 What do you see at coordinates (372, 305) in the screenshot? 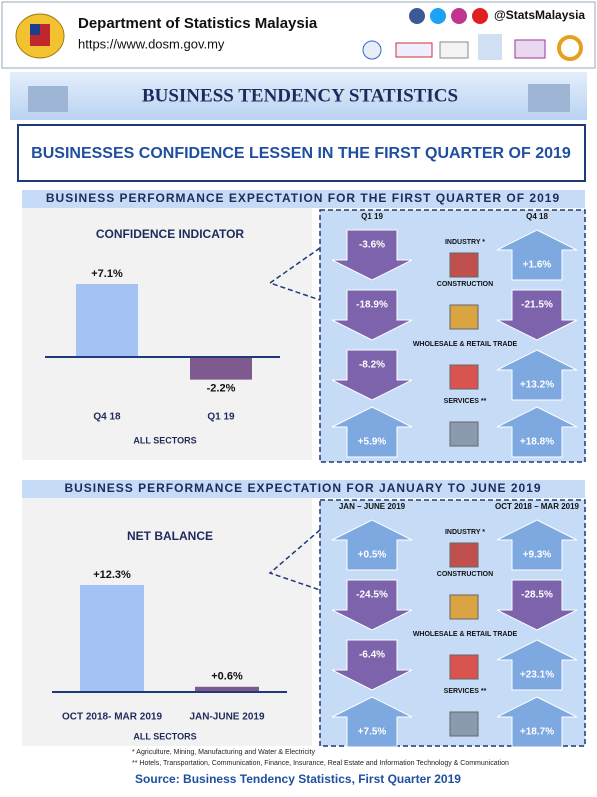
I see `arrow-label: -18.9%` at bounding box center [372, 305].